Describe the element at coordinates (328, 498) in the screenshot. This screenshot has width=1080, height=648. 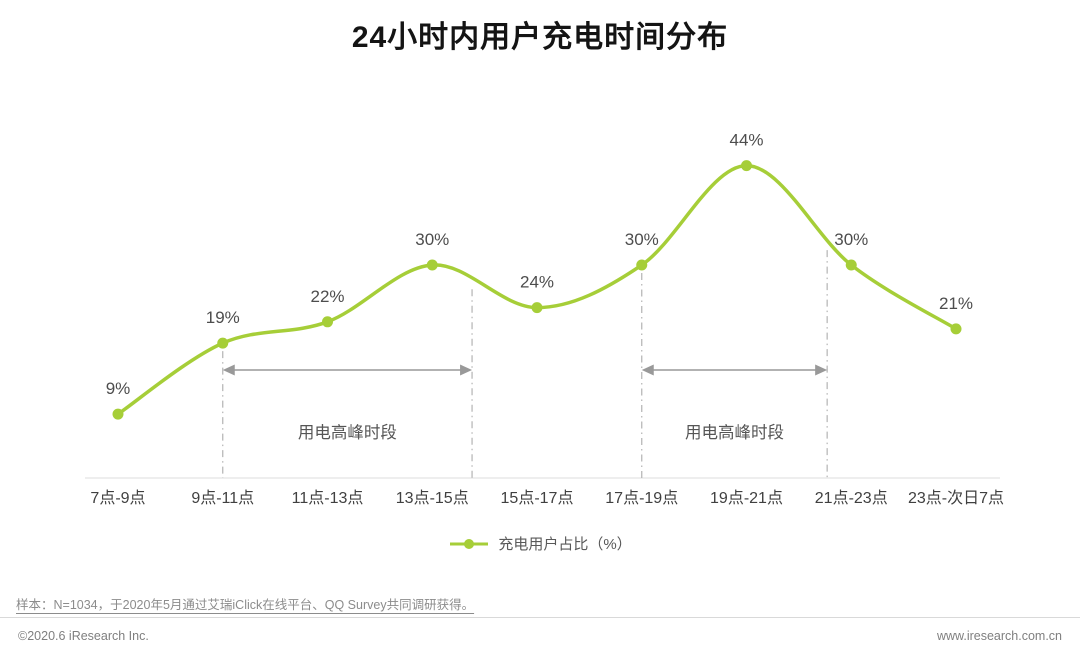
I see `x-axis-label: 11点-13点` at that location.